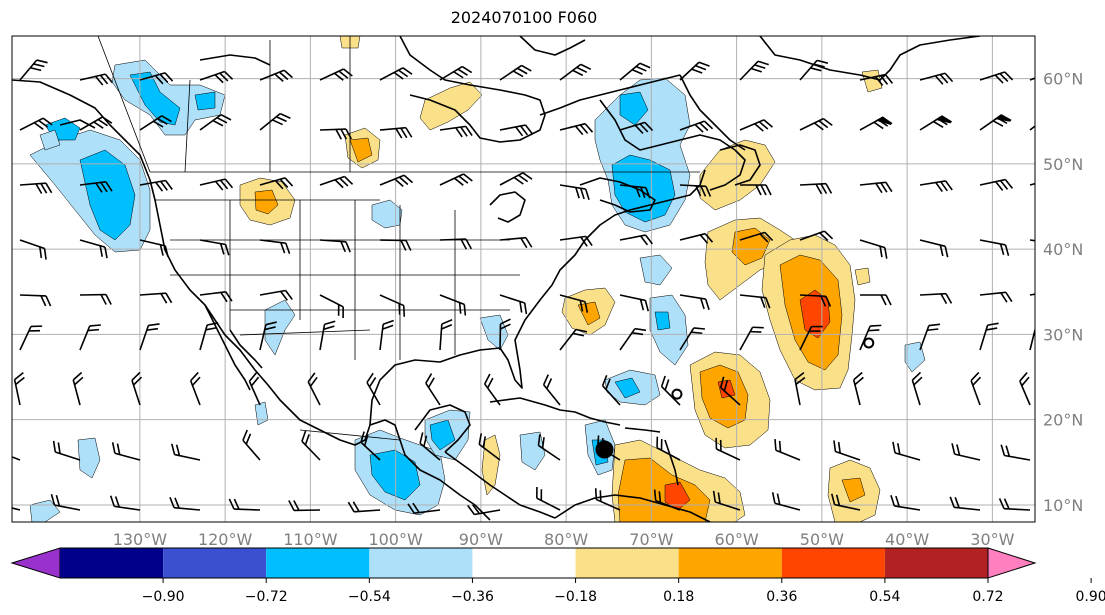 The image size is (1105, 615). What do you see at coordinates (225, 539) in the screenshot?
I see `lon-tick-label: 120°W` at bounding box center [225, 539].